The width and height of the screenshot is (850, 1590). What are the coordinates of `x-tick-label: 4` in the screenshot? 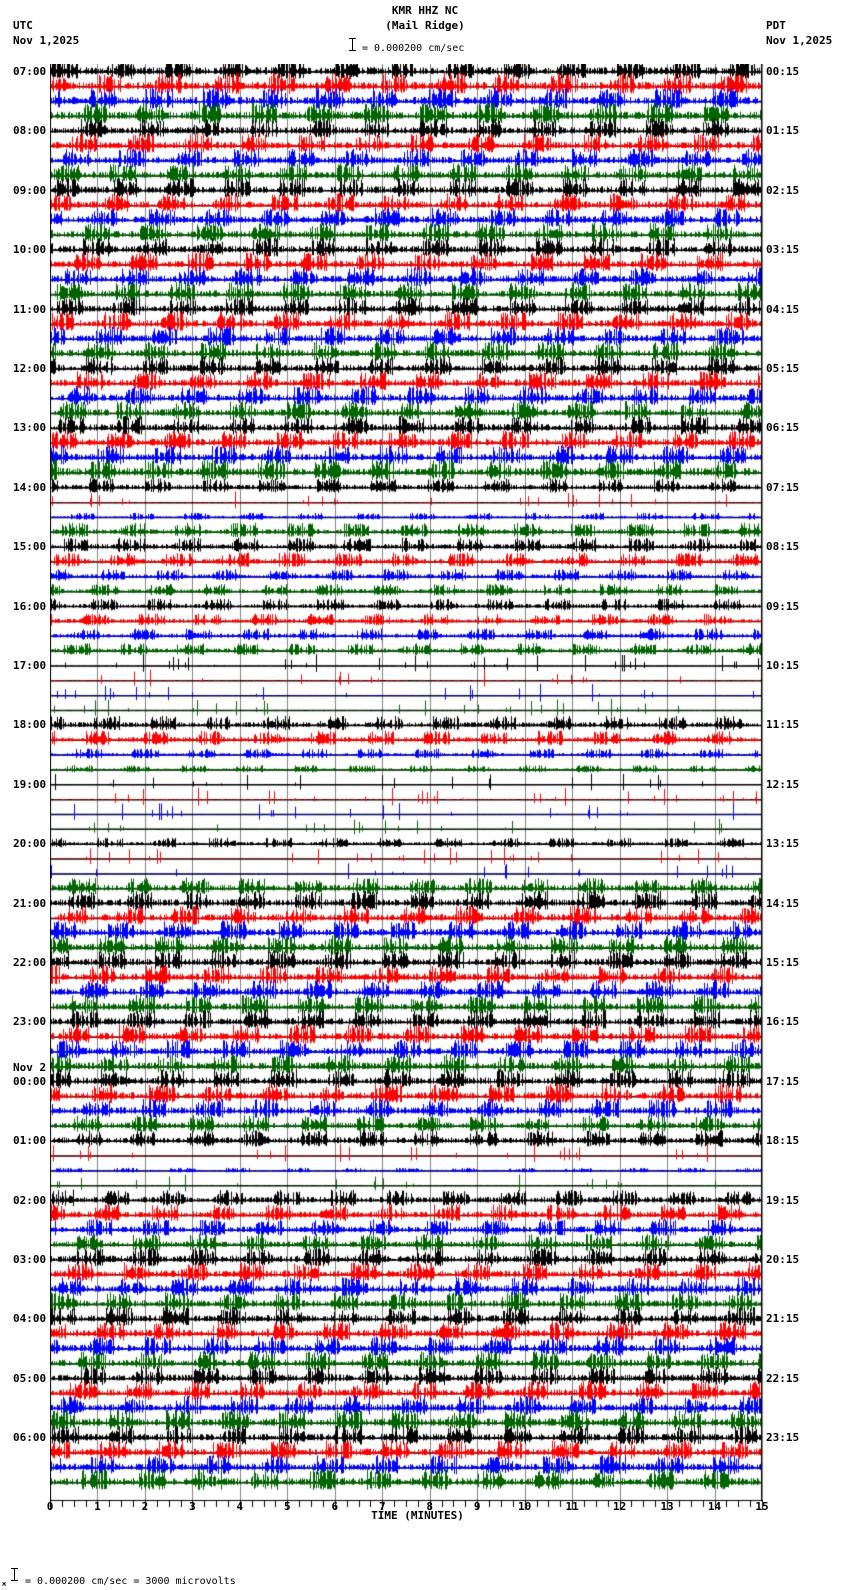 It's located at (240, 1506).